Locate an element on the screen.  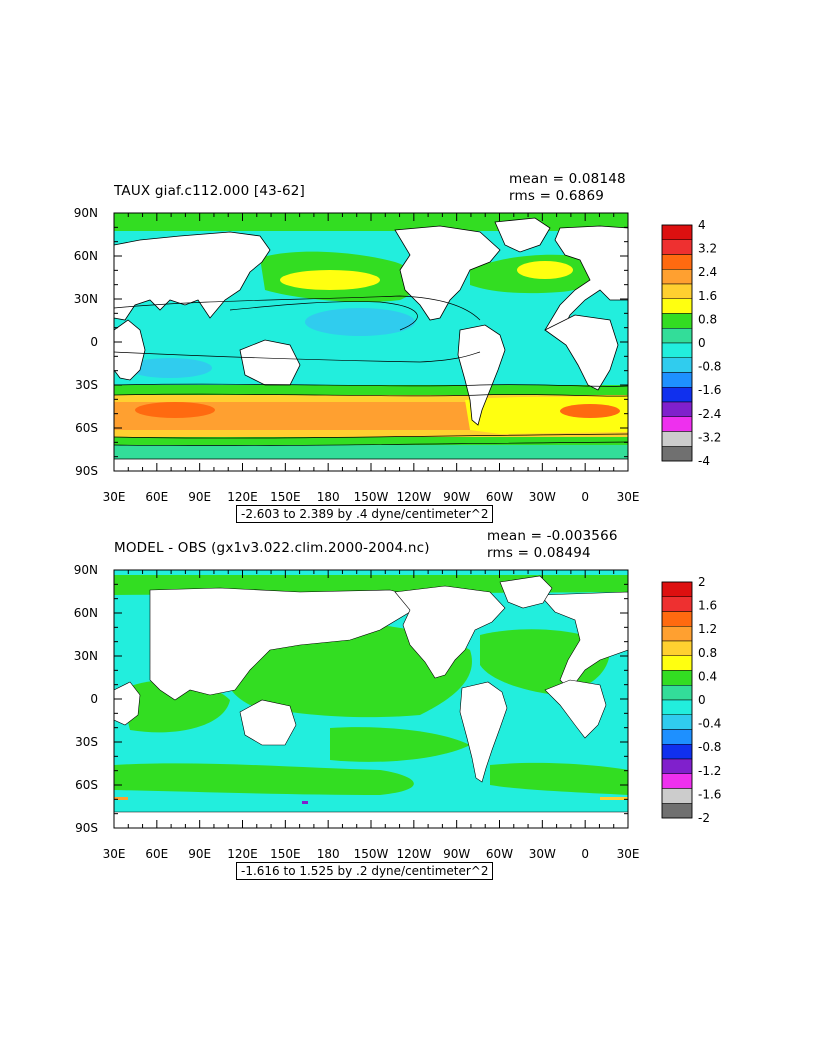
mean-value: mean = 0.08148 is located at coordinates (567, 179).